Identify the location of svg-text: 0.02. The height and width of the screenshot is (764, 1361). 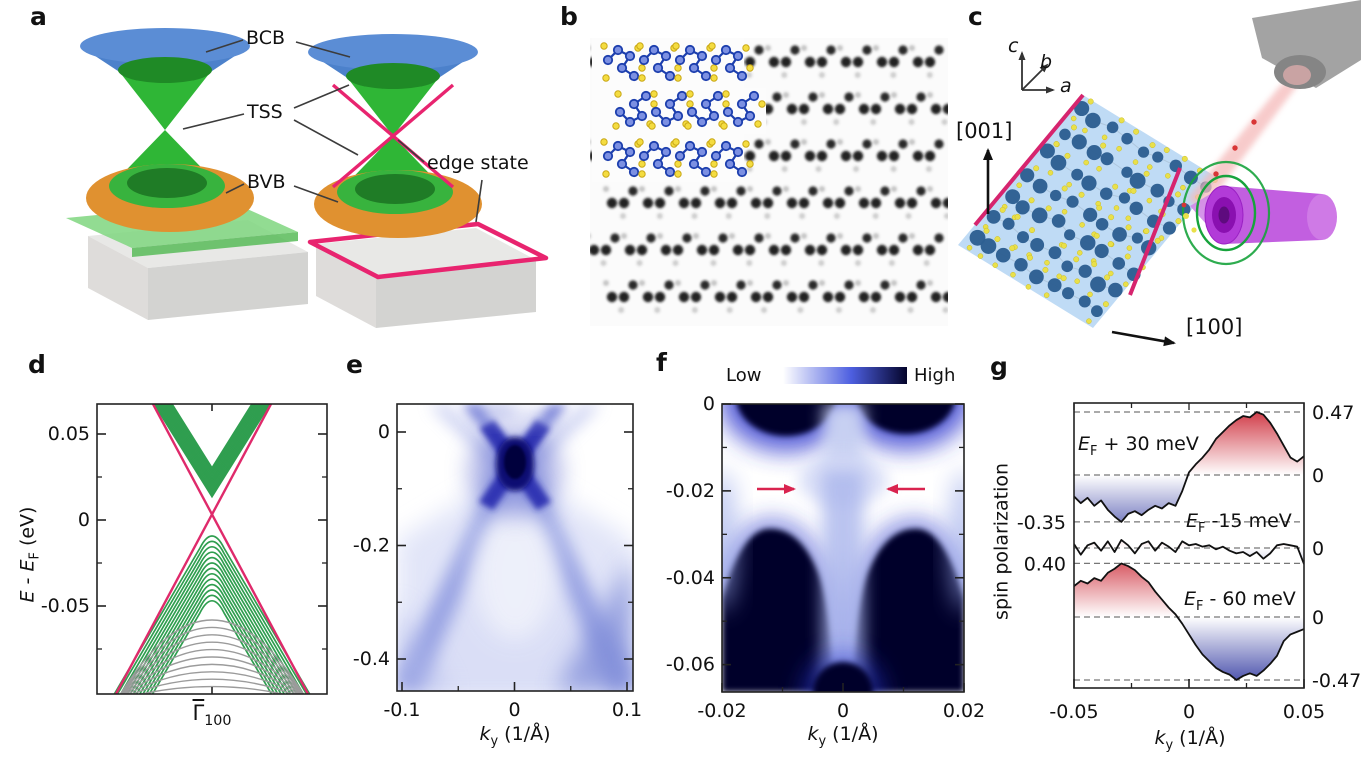
(964, 711).